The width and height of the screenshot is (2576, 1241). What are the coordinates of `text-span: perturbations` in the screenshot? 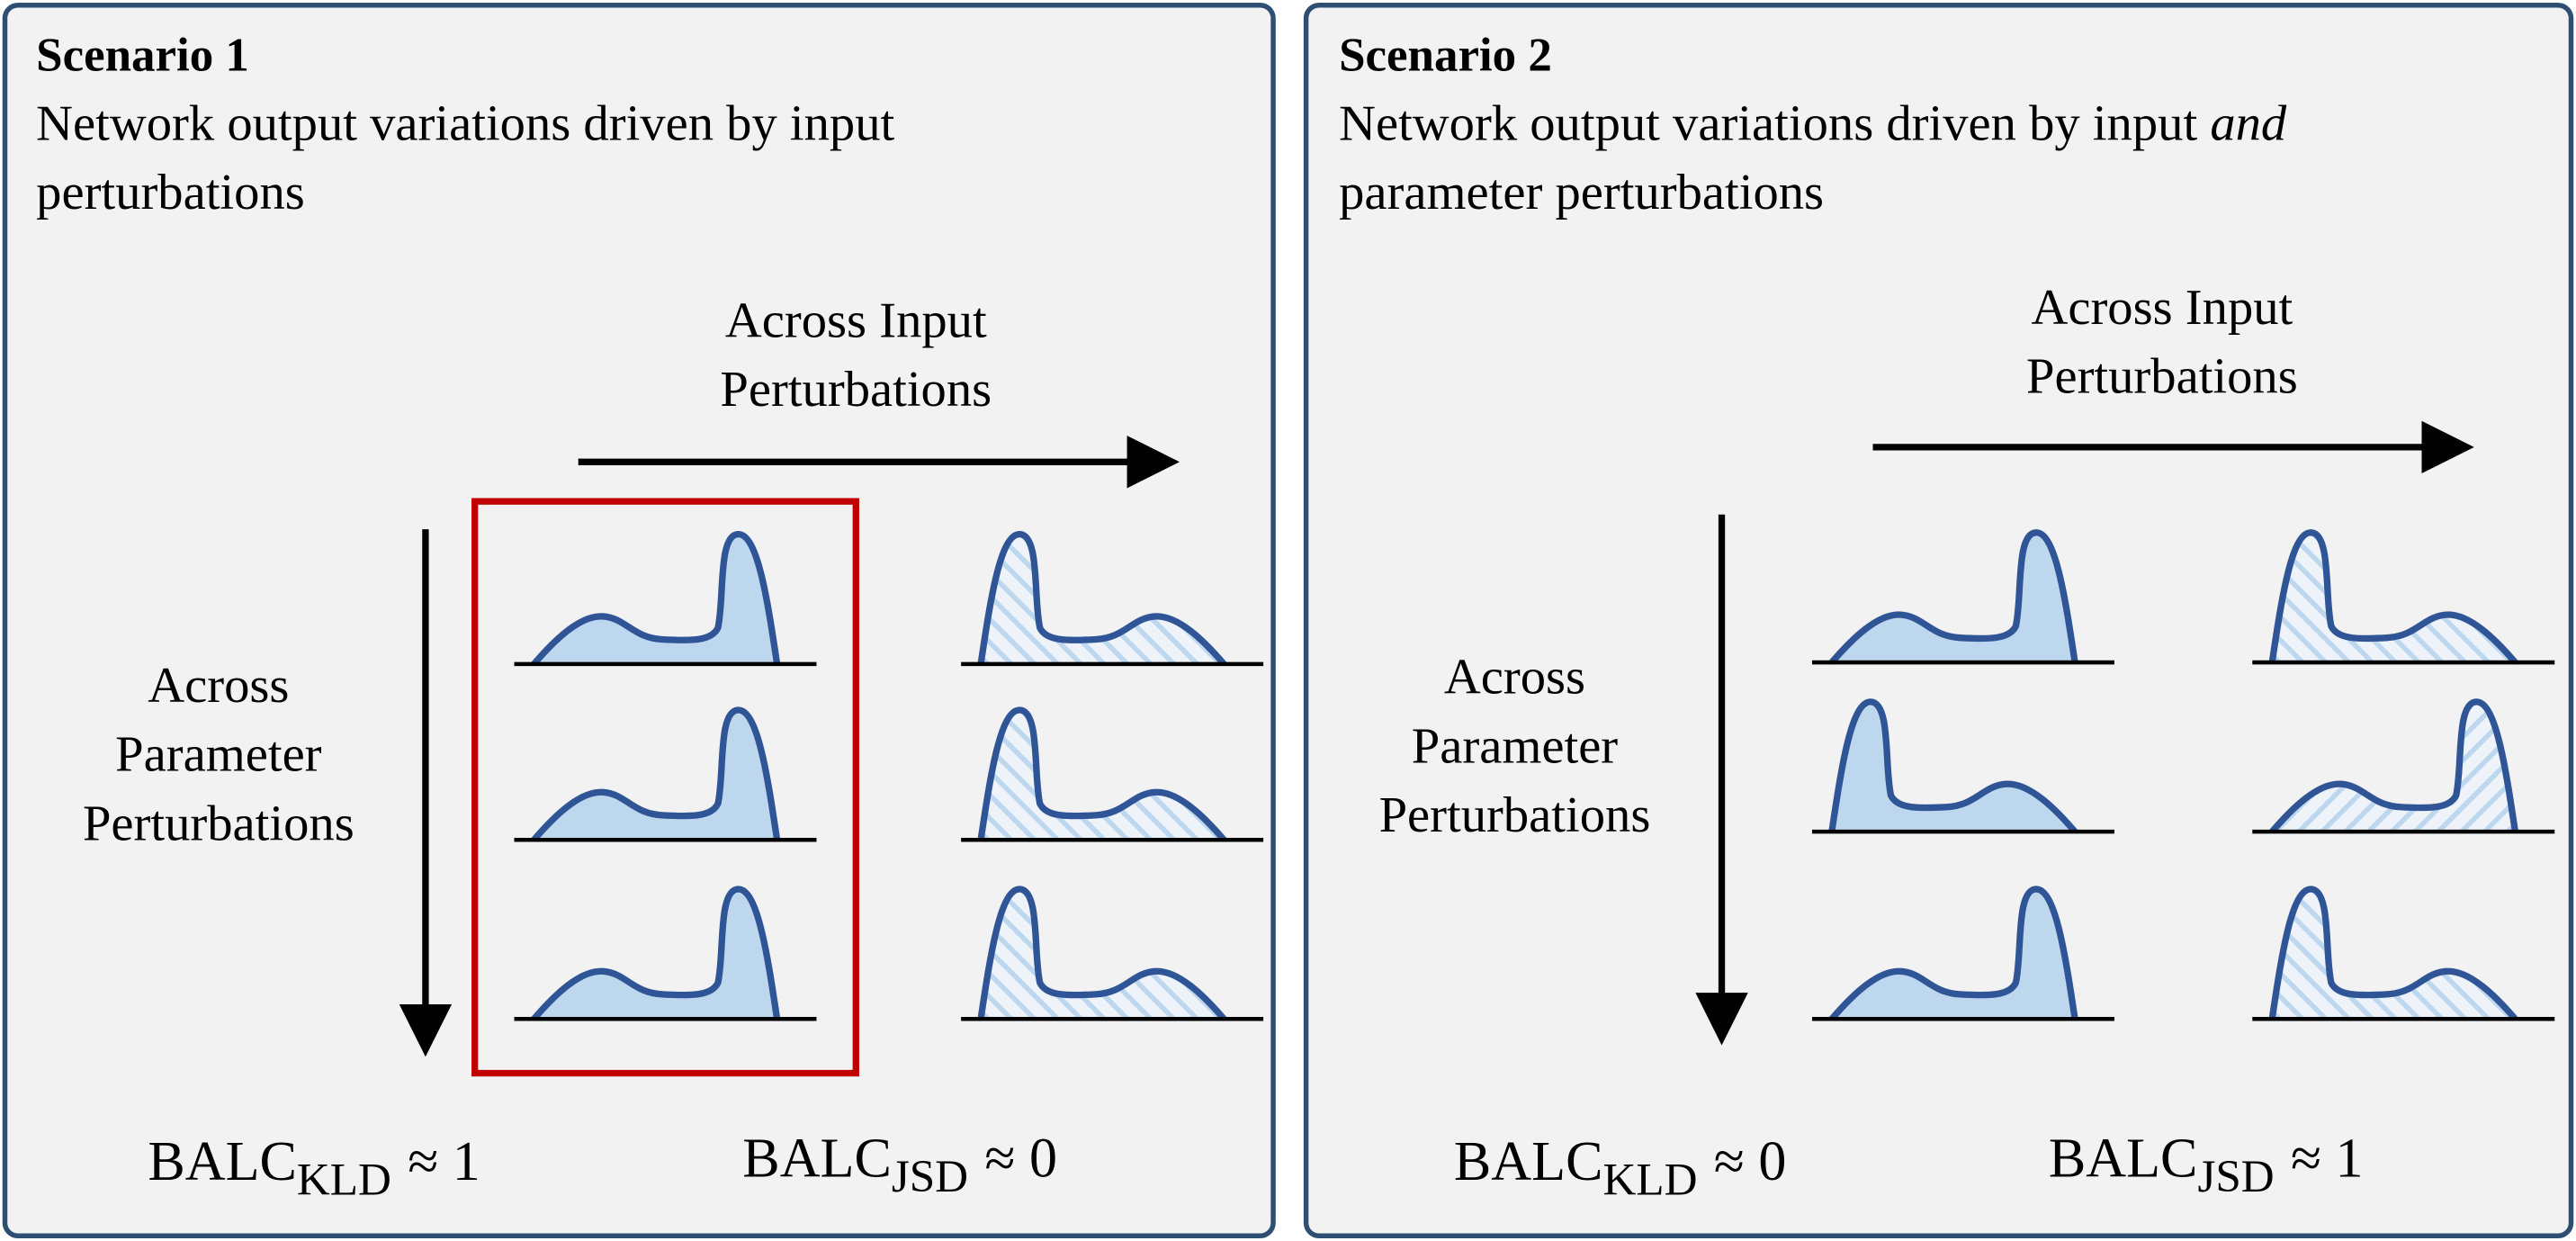 It's located at (171, 193).